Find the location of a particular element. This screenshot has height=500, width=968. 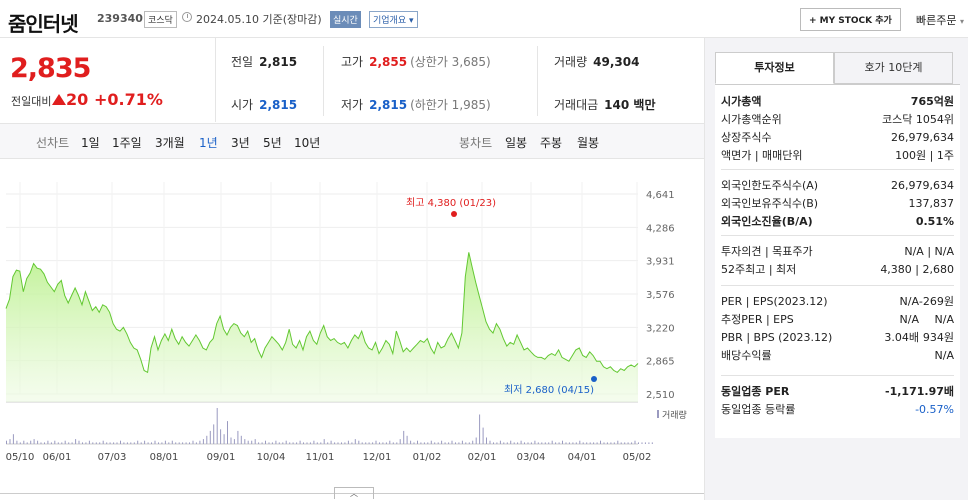

info-row-value: 26,979,634 is located at coordinates (922, 185).